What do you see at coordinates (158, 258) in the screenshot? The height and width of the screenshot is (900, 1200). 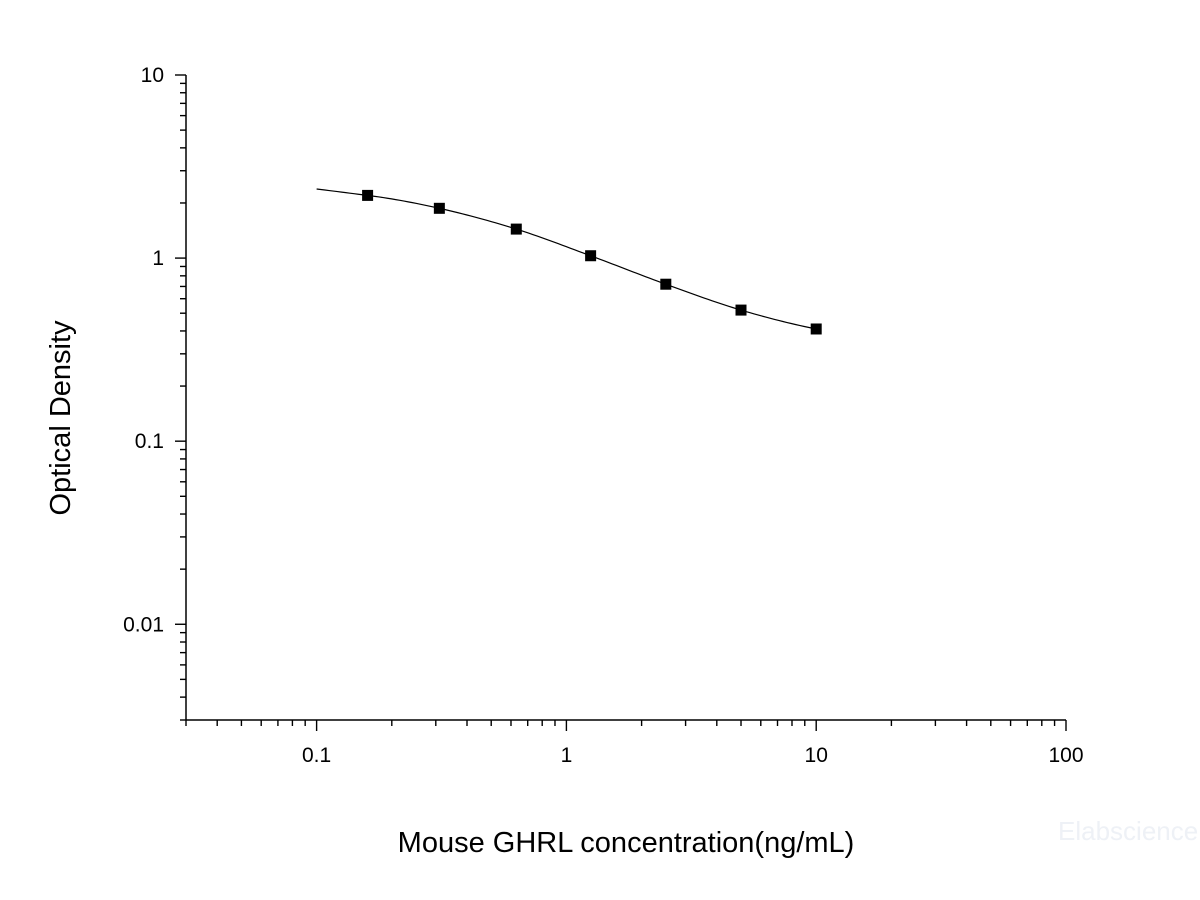 I see `y-tick-label: 1` at bounding box center [158, 258].